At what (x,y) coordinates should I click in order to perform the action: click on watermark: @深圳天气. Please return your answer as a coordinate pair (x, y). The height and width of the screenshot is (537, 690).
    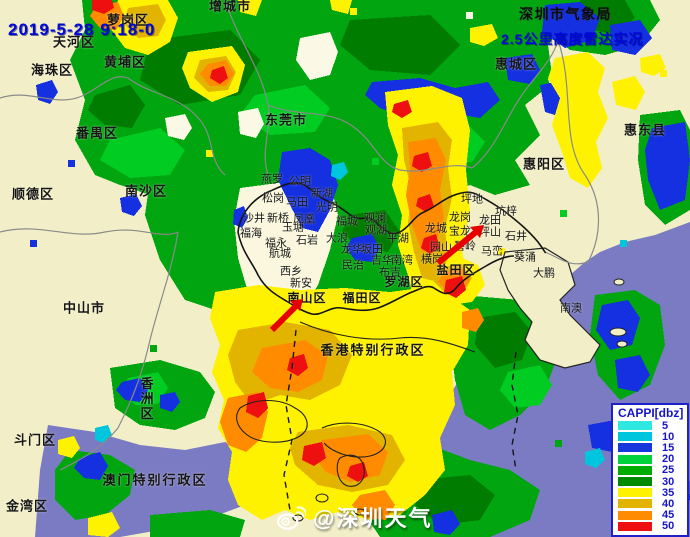
    Looking at the image, I should click on (354, 517).